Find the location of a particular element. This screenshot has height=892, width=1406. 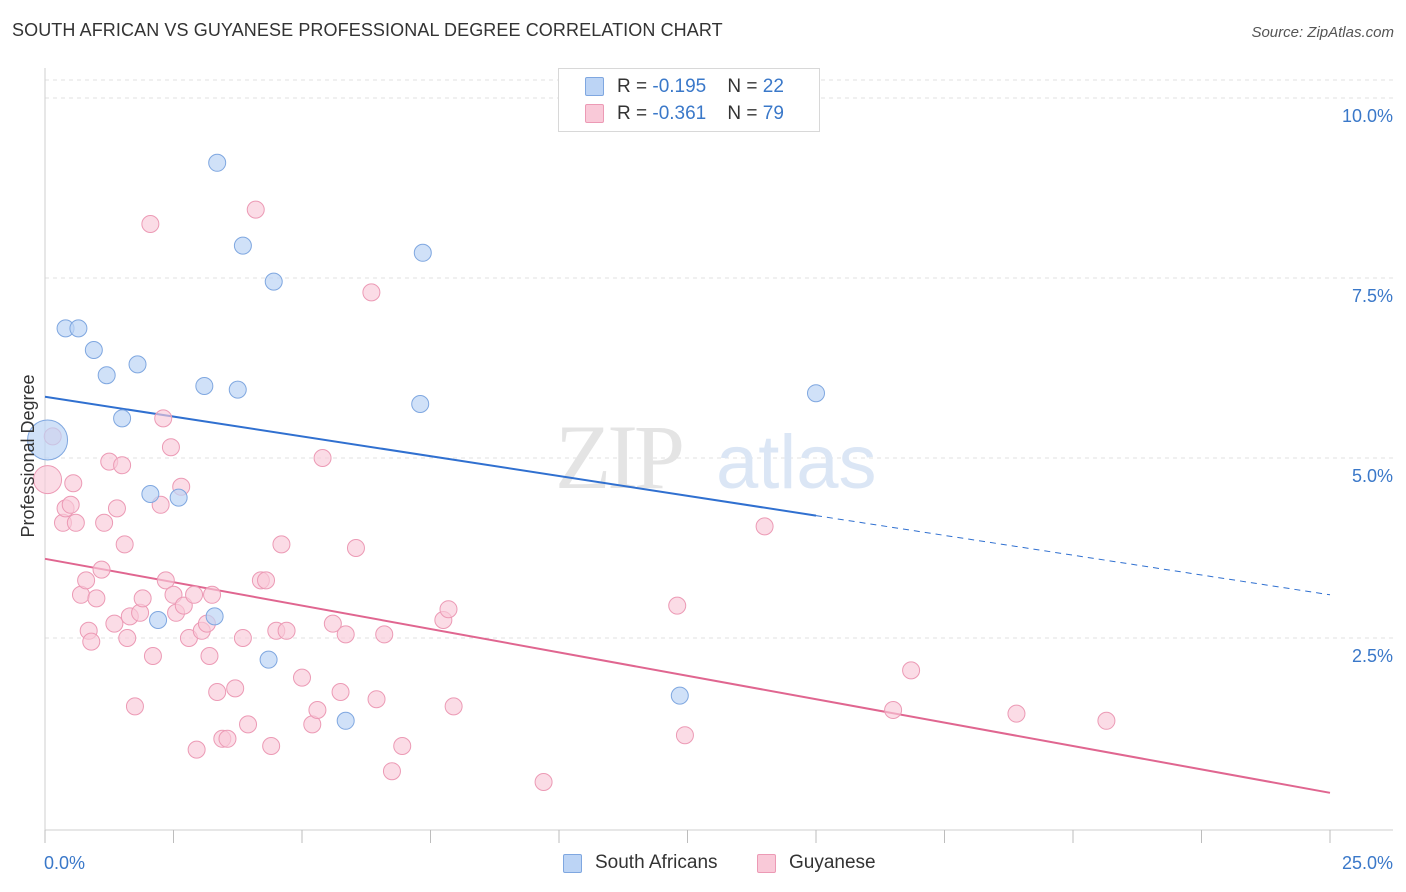

legend-r-value: -0.361 is located at coordinates (679, 113).